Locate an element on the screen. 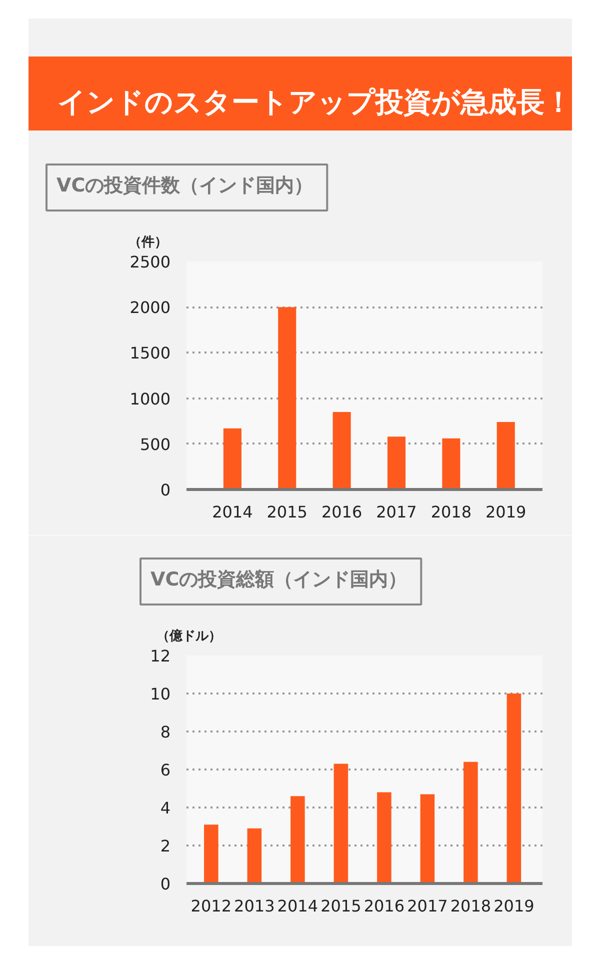 Image resolution: width=600 pixels, height=966 pixels. y-tick-label: 8 is located at coordinates (165, 732).